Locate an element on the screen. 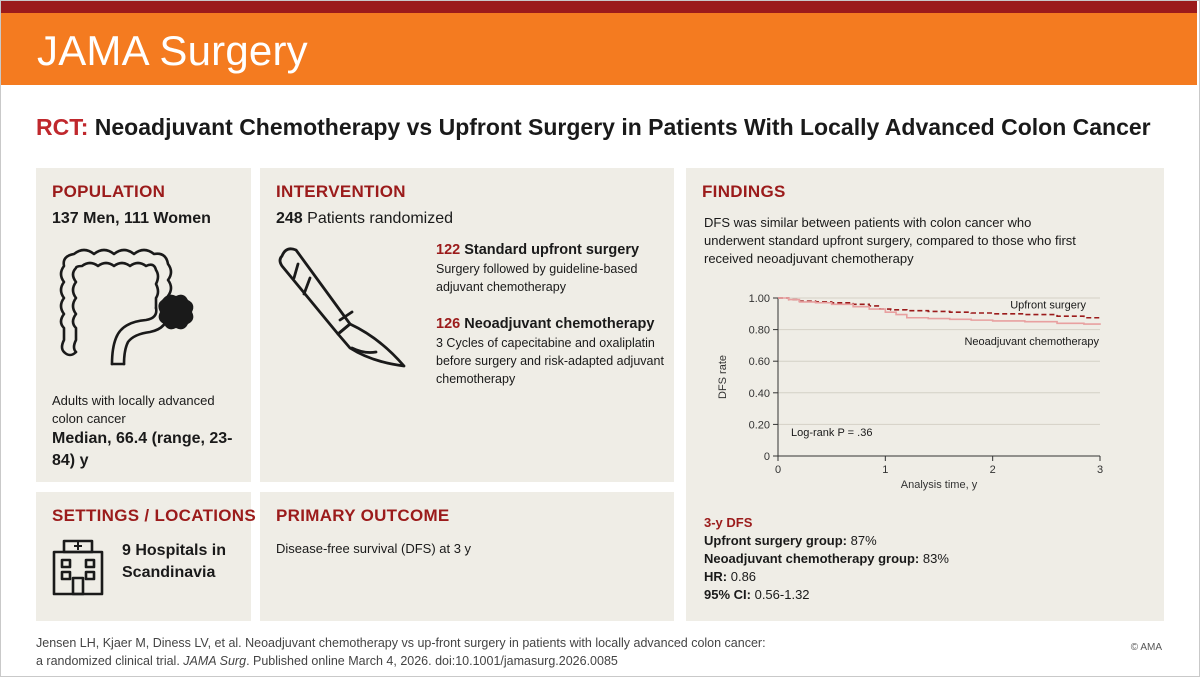 The image size is (1200, 677). arm-count: 126 is located at coordinates (448, 324).